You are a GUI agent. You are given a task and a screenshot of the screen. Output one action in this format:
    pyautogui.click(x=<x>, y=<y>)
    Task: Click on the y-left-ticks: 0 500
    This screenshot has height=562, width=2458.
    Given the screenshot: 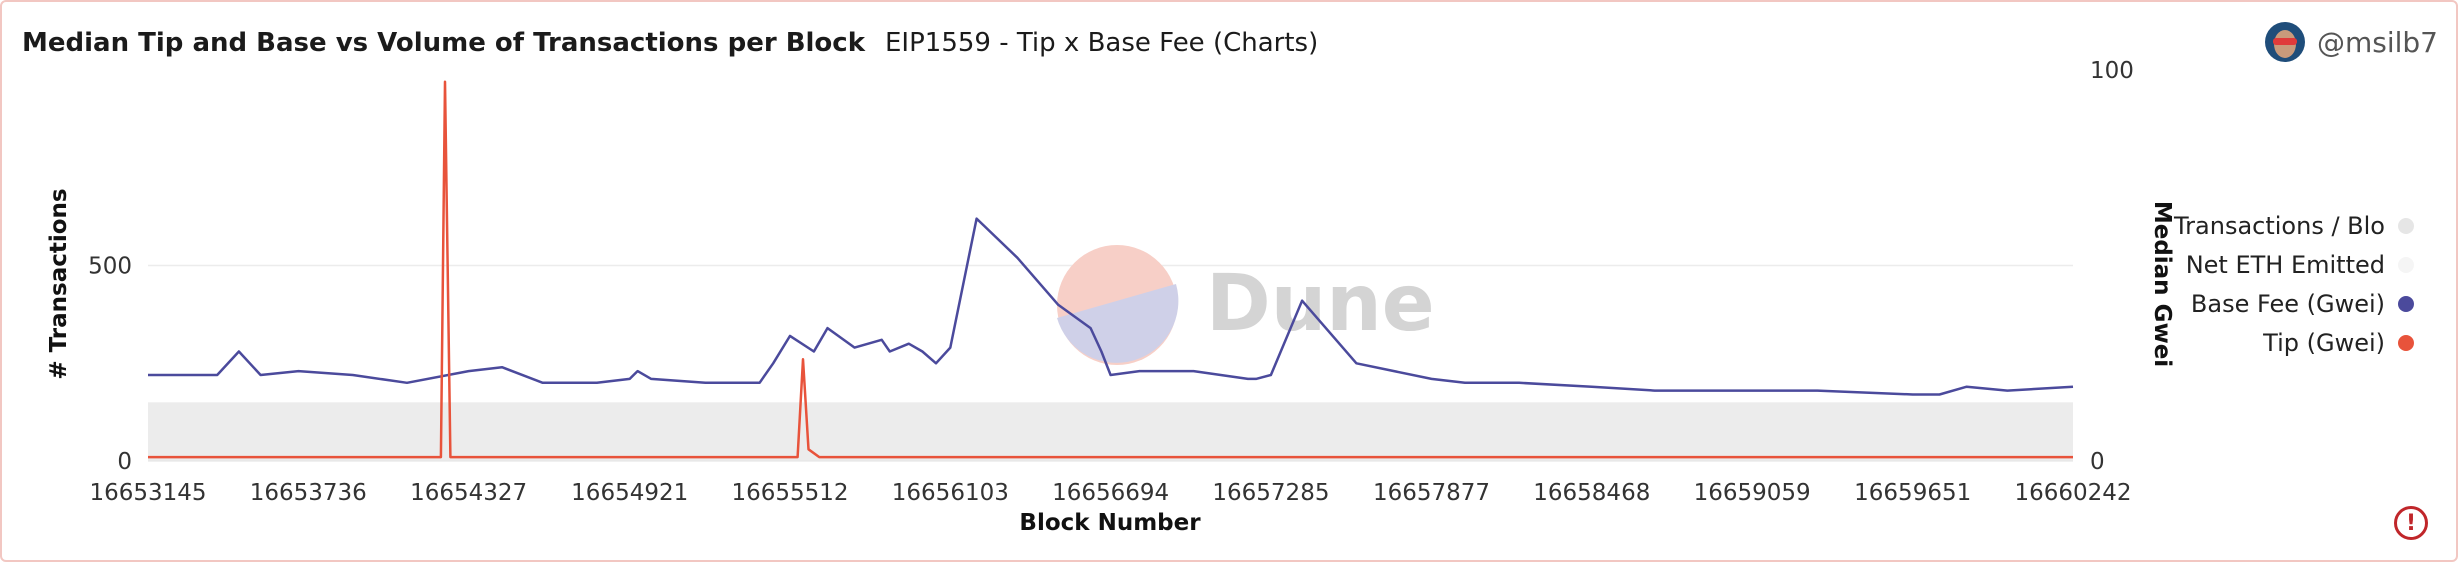 What is the action you would take?
    pyautogui.click(x=110, y=365)
    